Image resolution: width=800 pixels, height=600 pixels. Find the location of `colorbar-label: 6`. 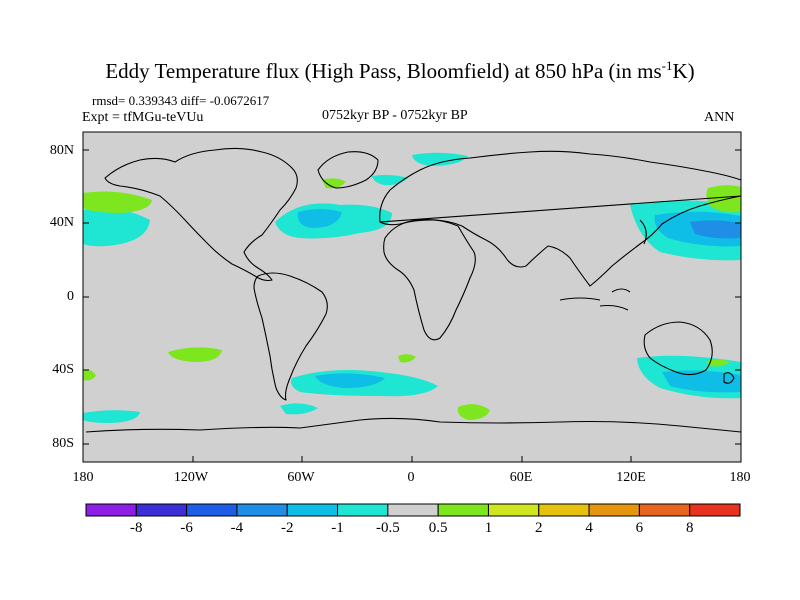

colorbar-label: 6 is located at coordinates (639, 528).